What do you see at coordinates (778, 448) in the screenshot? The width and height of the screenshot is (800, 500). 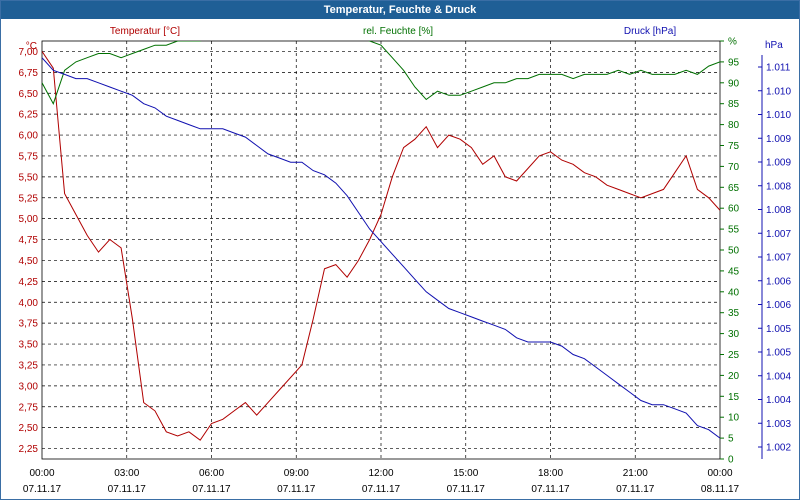 I see `pressure-tick-label: 1.002` at bounding box center [778, 448].